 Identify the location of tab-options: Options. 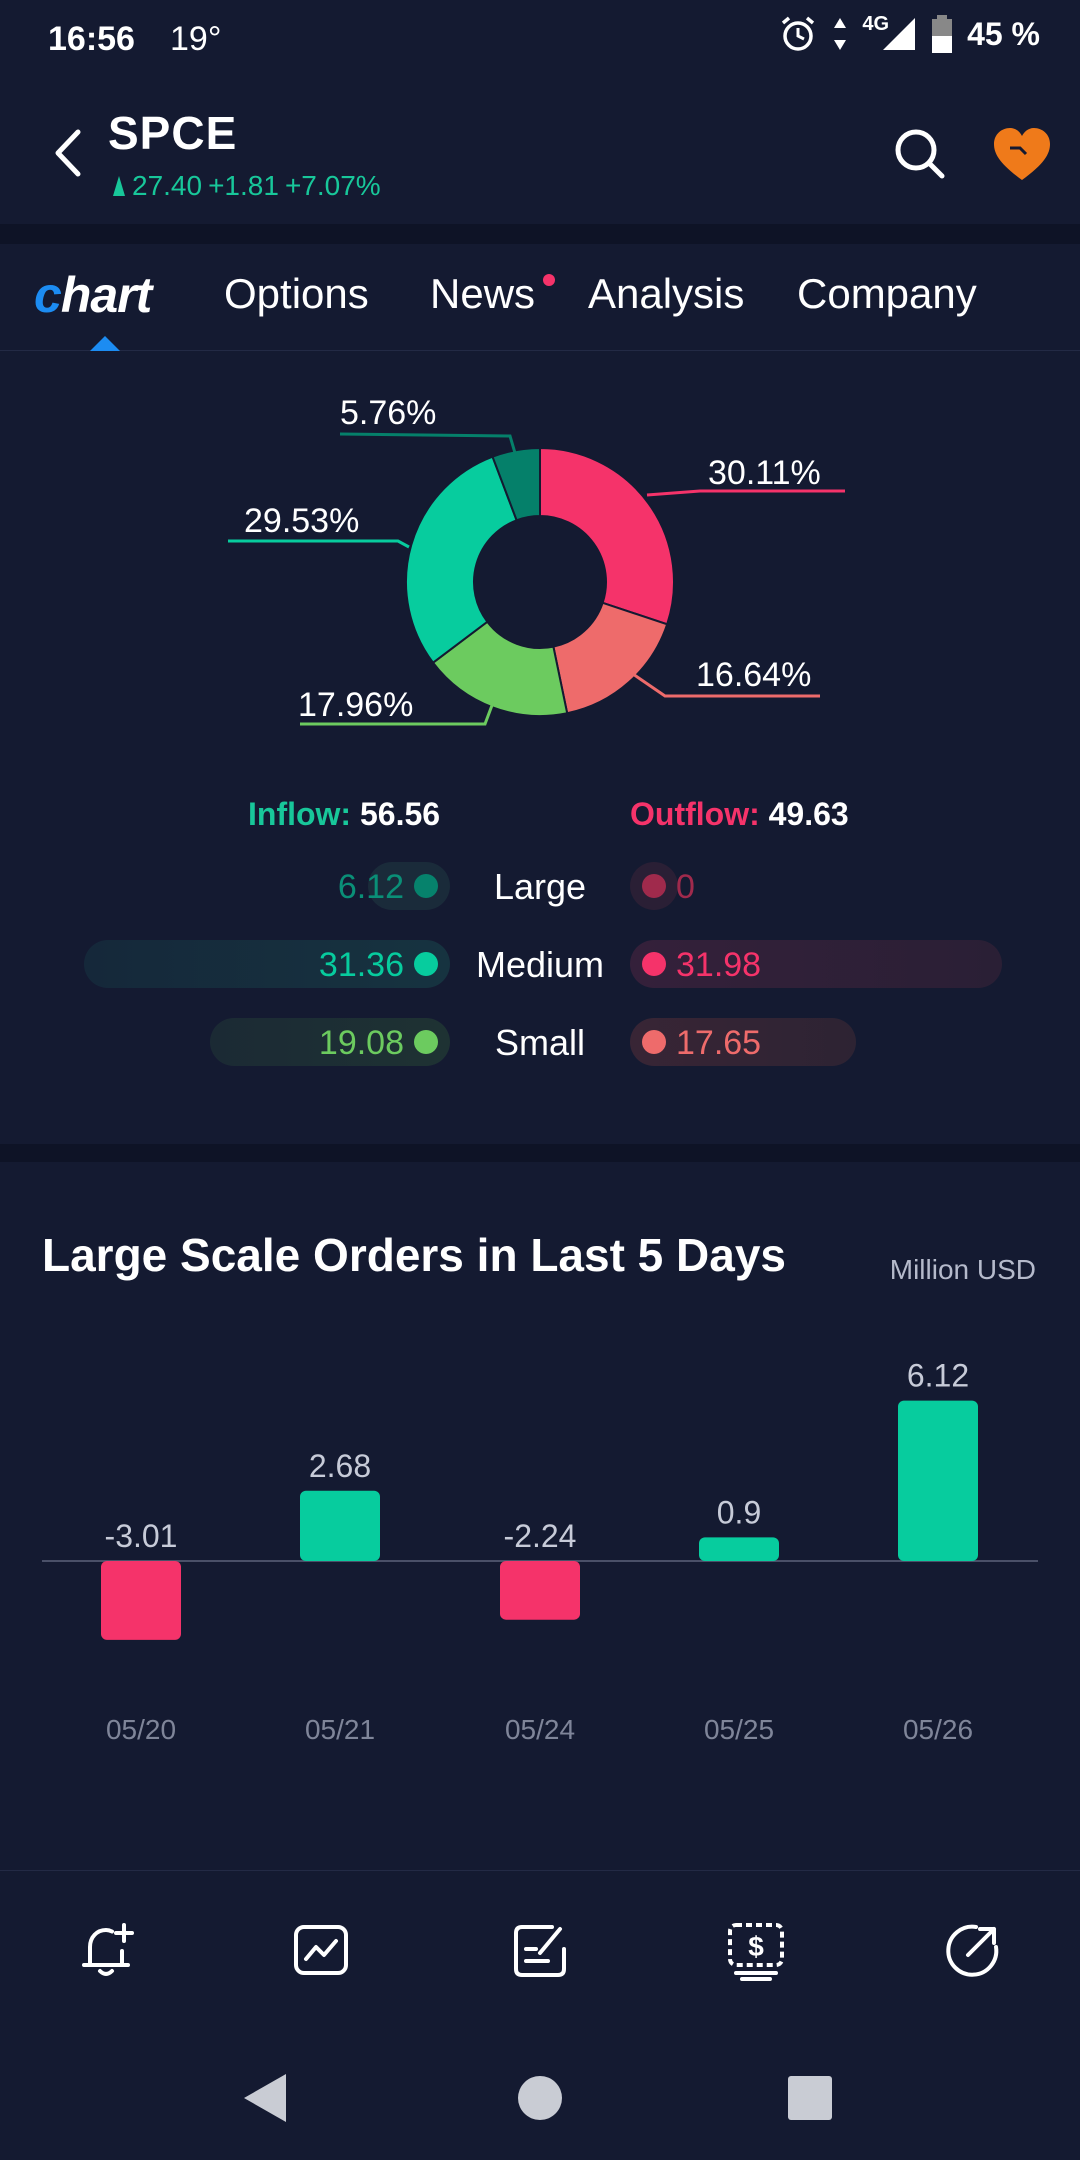
(296, 293).